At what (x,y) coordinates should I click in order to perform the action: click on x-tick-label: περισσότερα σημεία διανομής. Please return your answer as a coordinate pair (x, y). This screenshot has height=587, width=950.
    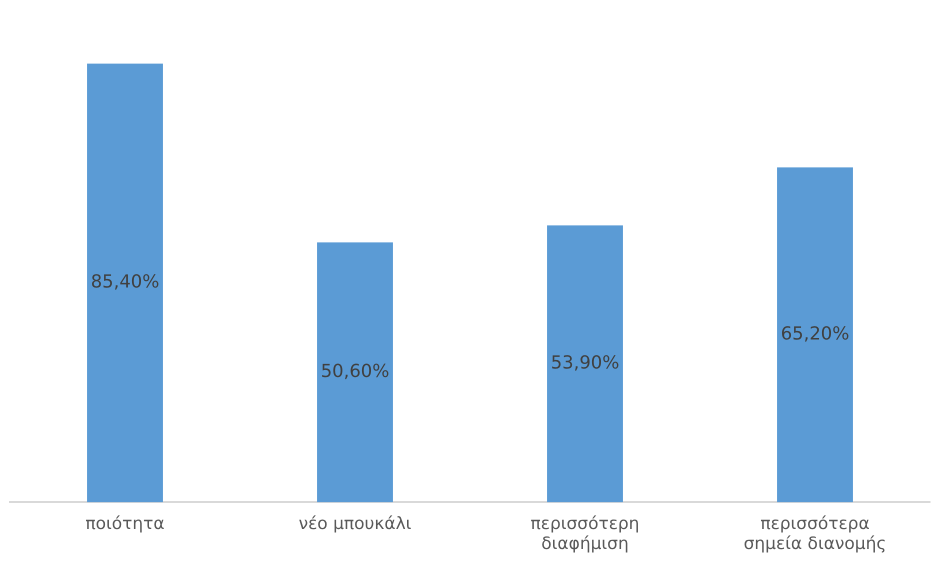
    Looking at the image, I should click on (815, 534).